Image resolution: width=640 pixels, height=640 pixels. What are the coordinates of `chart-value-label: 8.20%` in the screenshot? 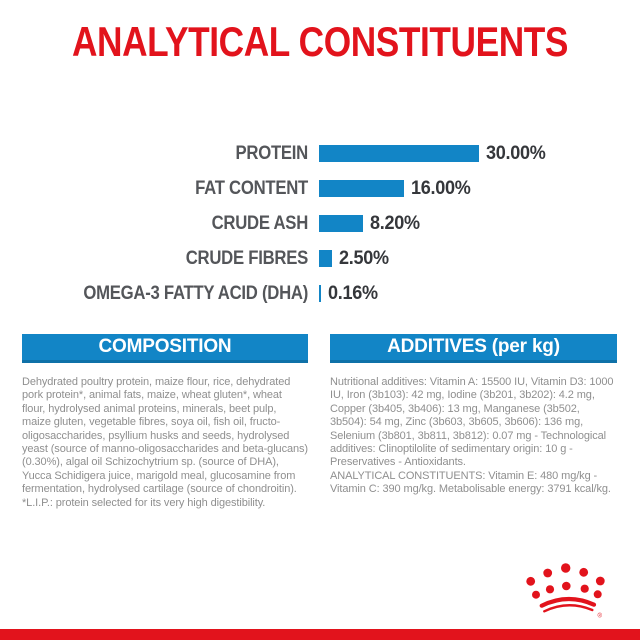 It's located at (394, 223).